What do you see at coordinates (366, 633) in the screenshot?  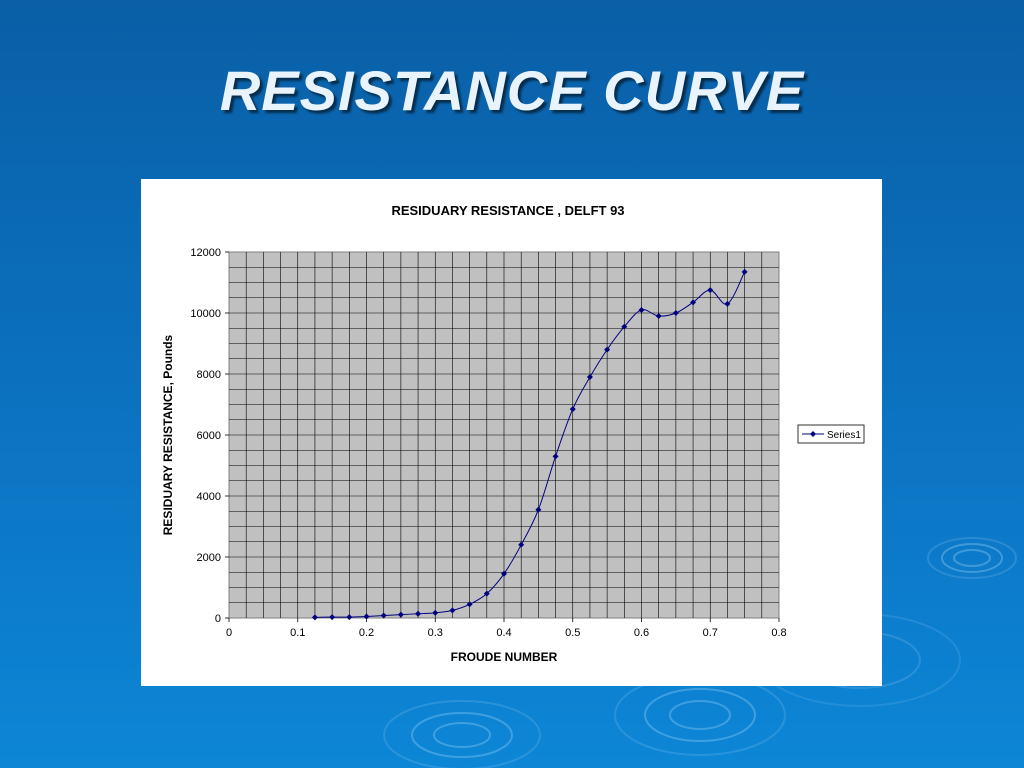 I see `x-tick-label: 0.2` at bounding box center [366, 633].